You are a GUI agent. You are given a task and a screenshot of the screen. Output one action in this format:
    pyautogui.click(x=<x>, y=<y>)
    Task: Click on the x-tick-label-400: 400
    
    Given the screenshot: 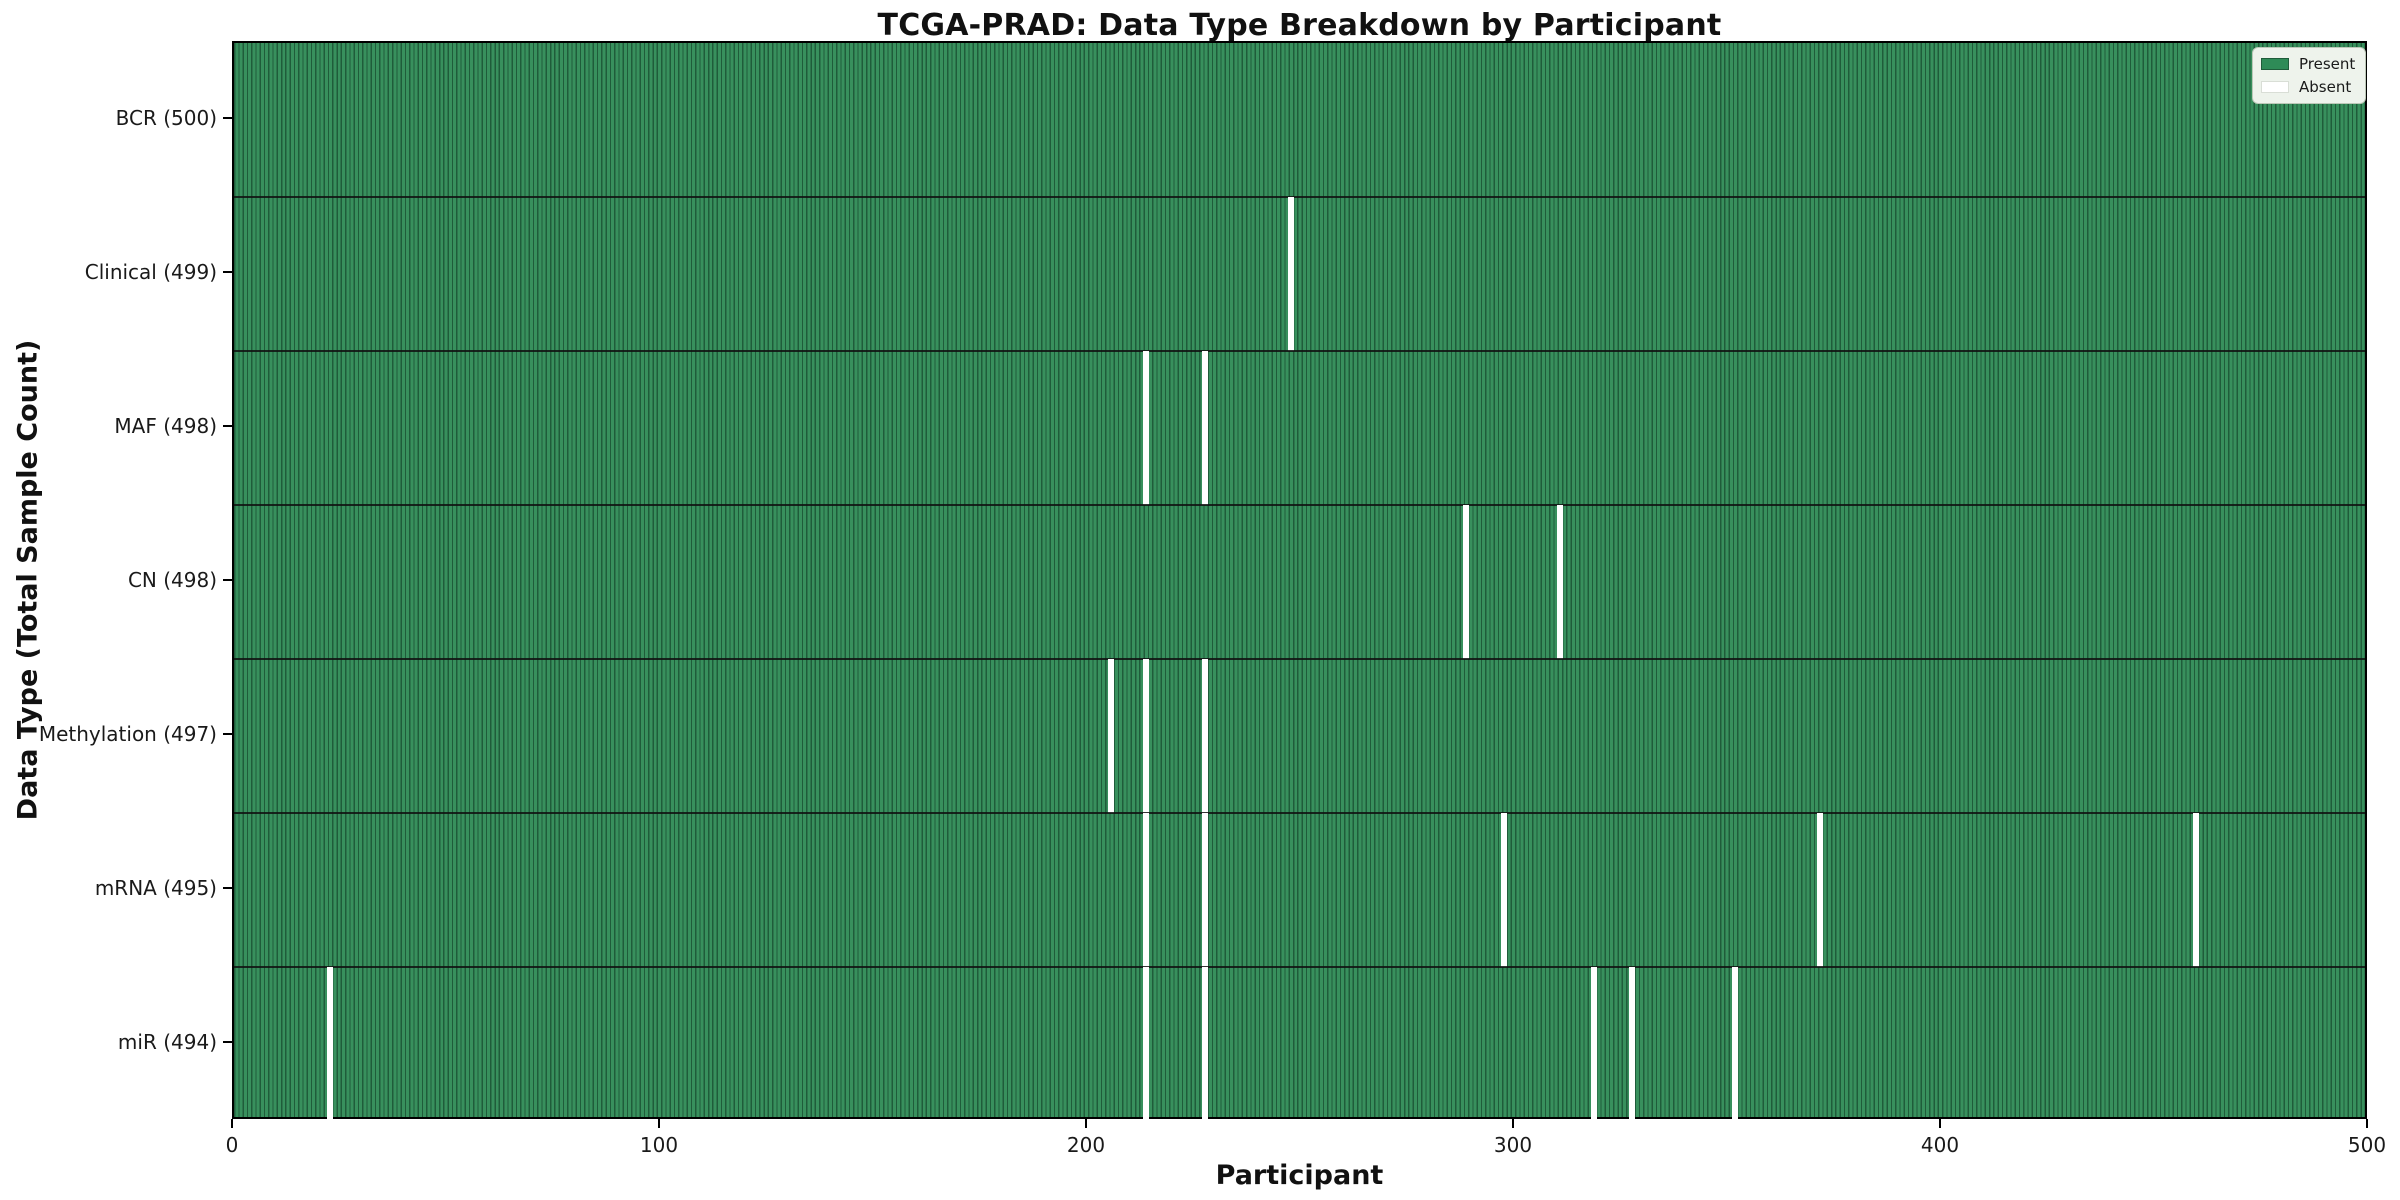 What is the action you would take?
    pyautogui.click(x=1940, y=1145)
    